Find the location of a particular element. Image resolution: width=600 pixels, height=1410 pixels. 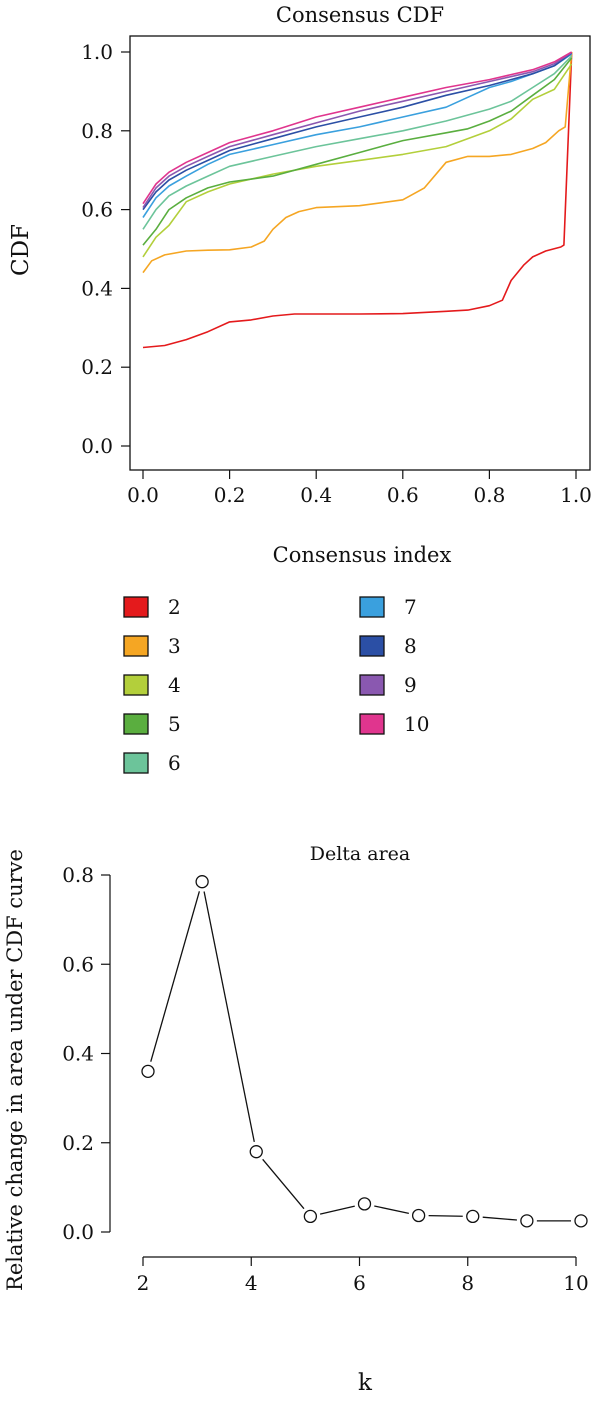

cdf-line-k5 is located at coordinates (357, 151).